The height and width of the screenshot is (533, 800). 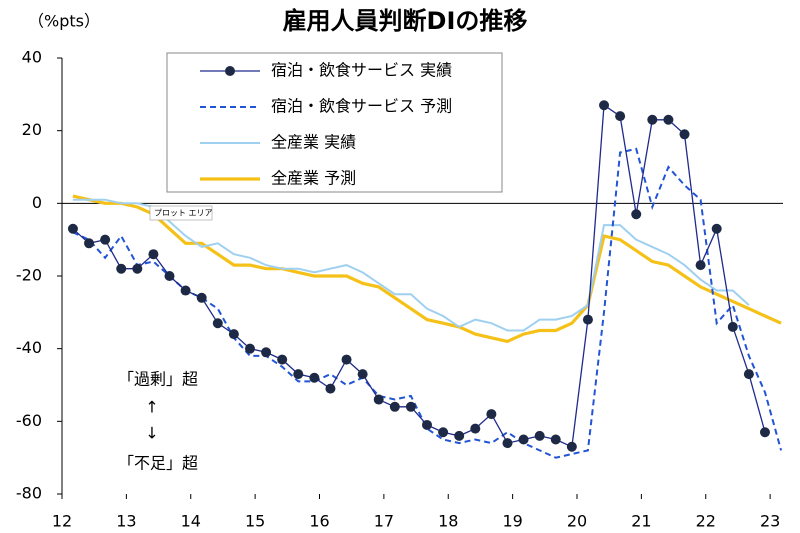 I want to click on tooltip: プロット エリア, so click(x=183, y=213).